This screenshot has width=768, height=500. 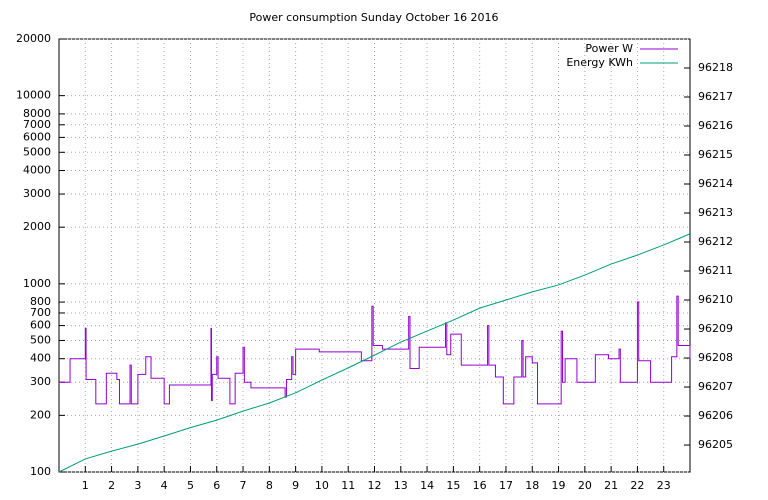 I want to click on x-tick-label: 18, so click(x=532, y=485).